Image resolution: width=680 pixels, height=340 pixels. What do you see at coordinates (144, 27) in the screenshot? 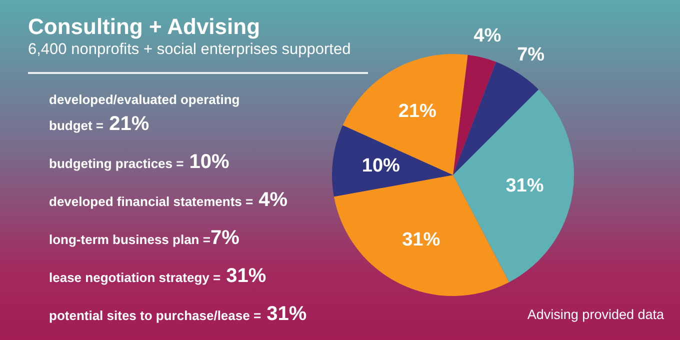
I see `text: Consulting + Advising` at bounding box center [144, 27].